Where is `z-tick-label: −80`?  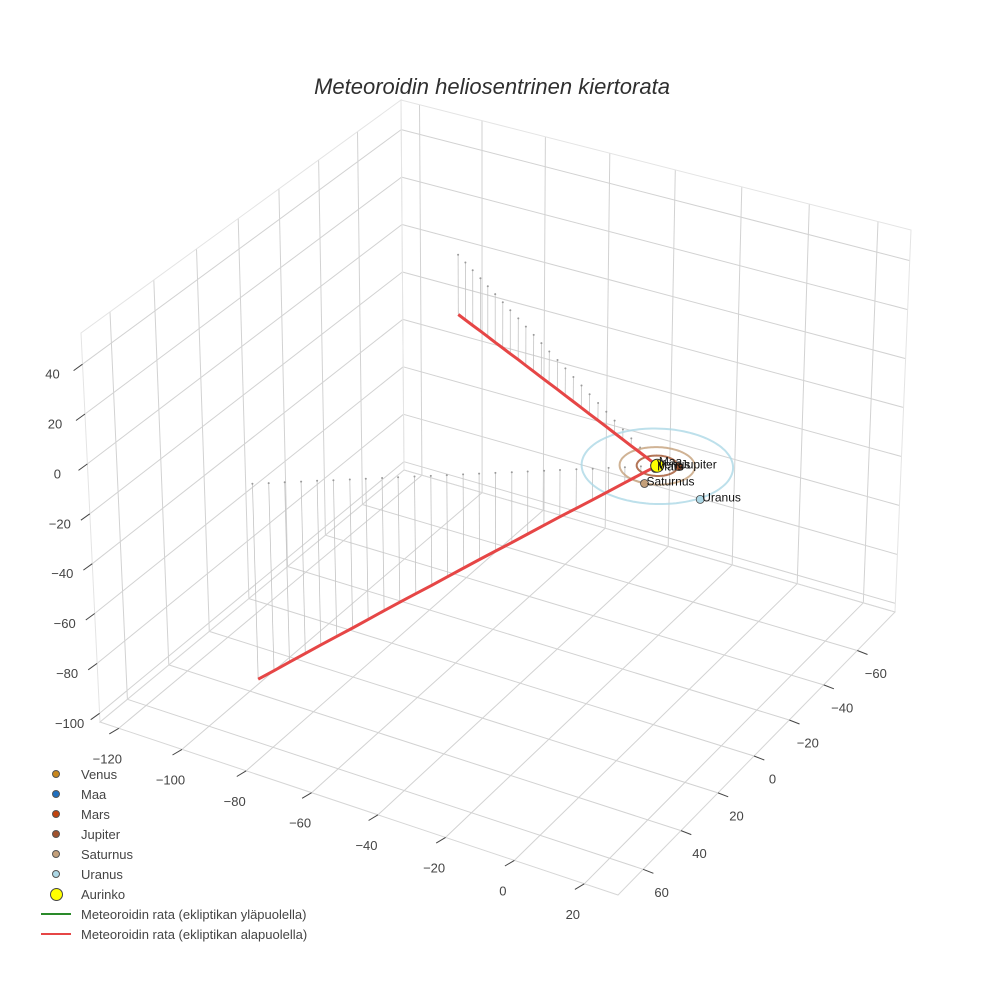
z-tick-label: −80 is located at coordinates (67, 673).